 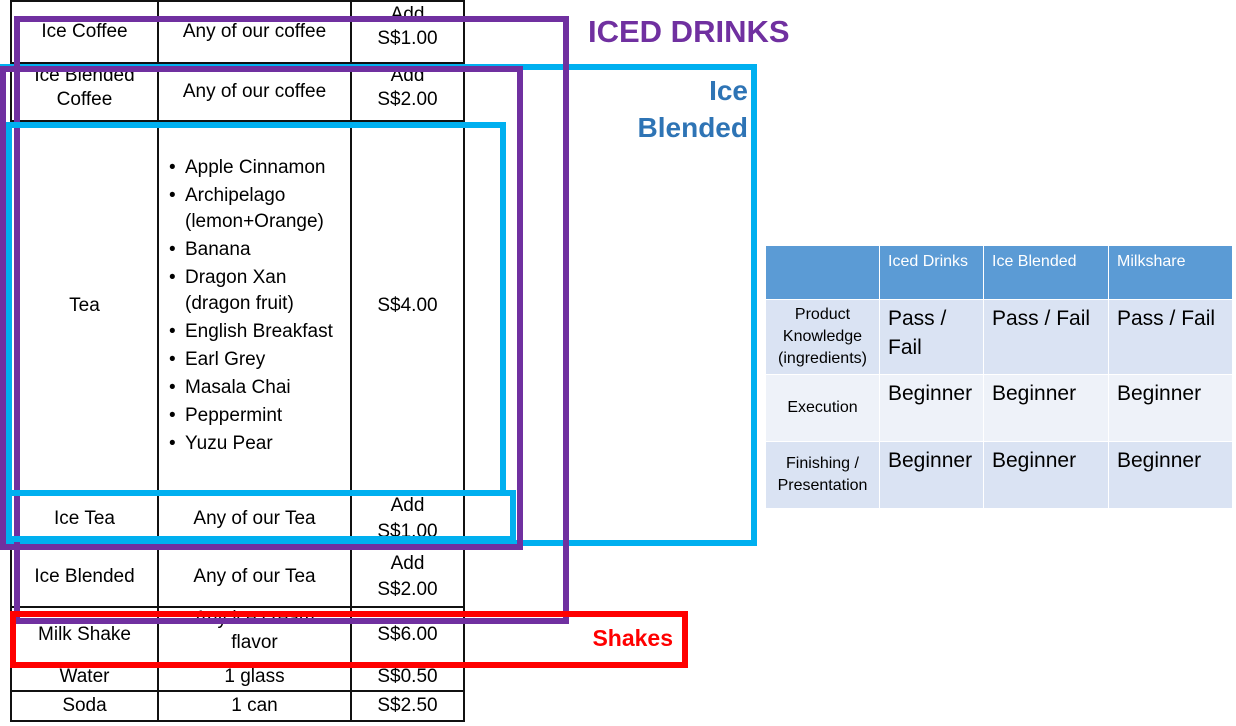 I want to click on list-item: Earl Grey, so click(x=258, y=360).